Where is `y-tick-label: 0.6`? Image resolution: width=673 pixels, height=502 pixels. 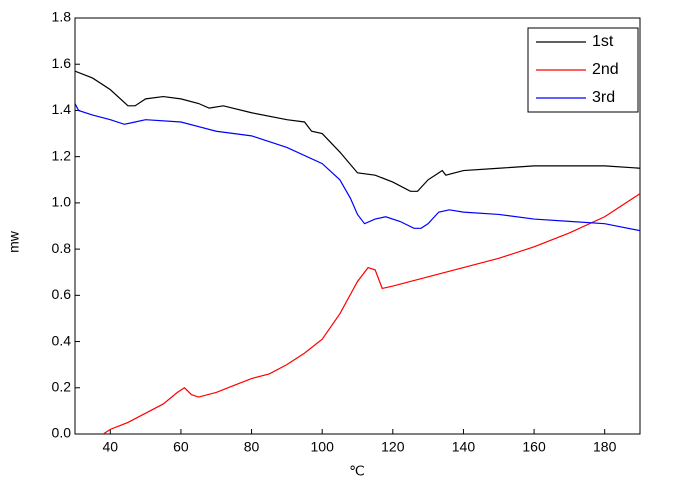 y-tick-label: 0.6 is located at coordinates (62, 294).